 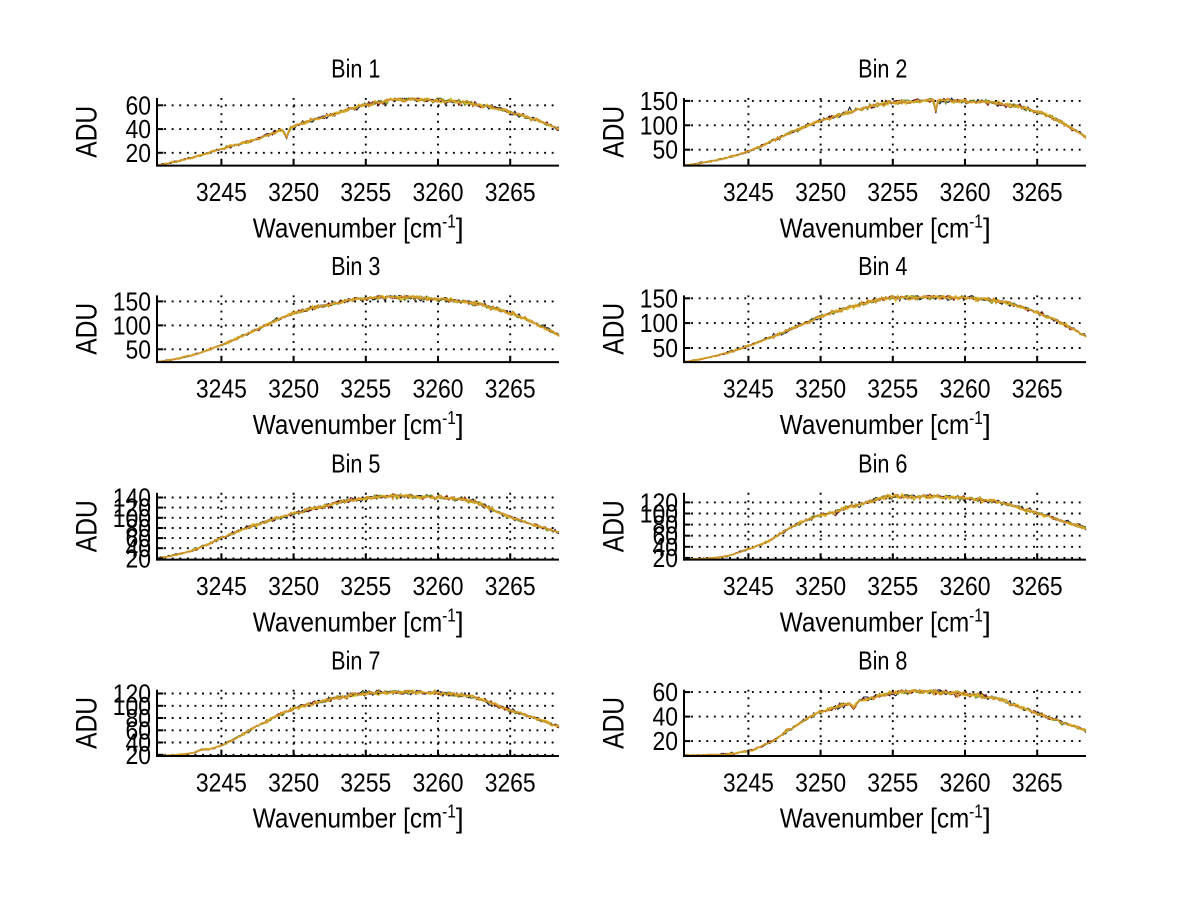 I want to click on svg-text: Bin 8, so click(x=882, y=660).